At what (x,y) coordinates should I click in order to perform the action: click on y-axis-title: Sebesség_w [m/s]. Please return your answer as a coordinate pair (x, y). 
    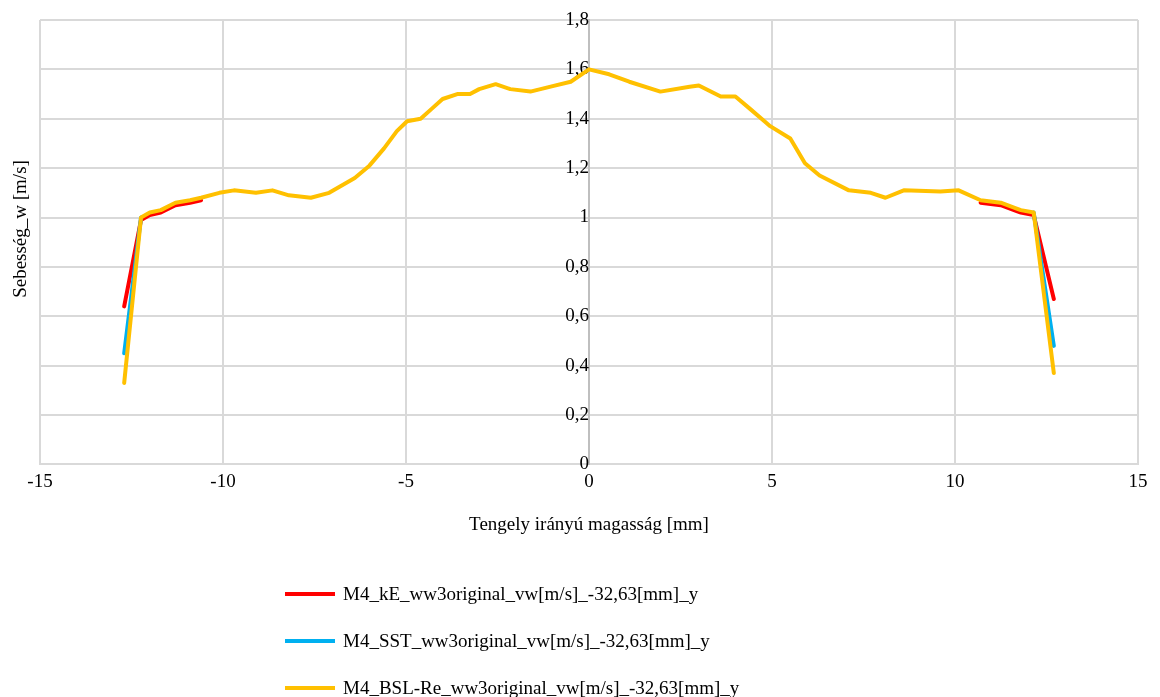
    Looking at the image, I should click on (20, 229).